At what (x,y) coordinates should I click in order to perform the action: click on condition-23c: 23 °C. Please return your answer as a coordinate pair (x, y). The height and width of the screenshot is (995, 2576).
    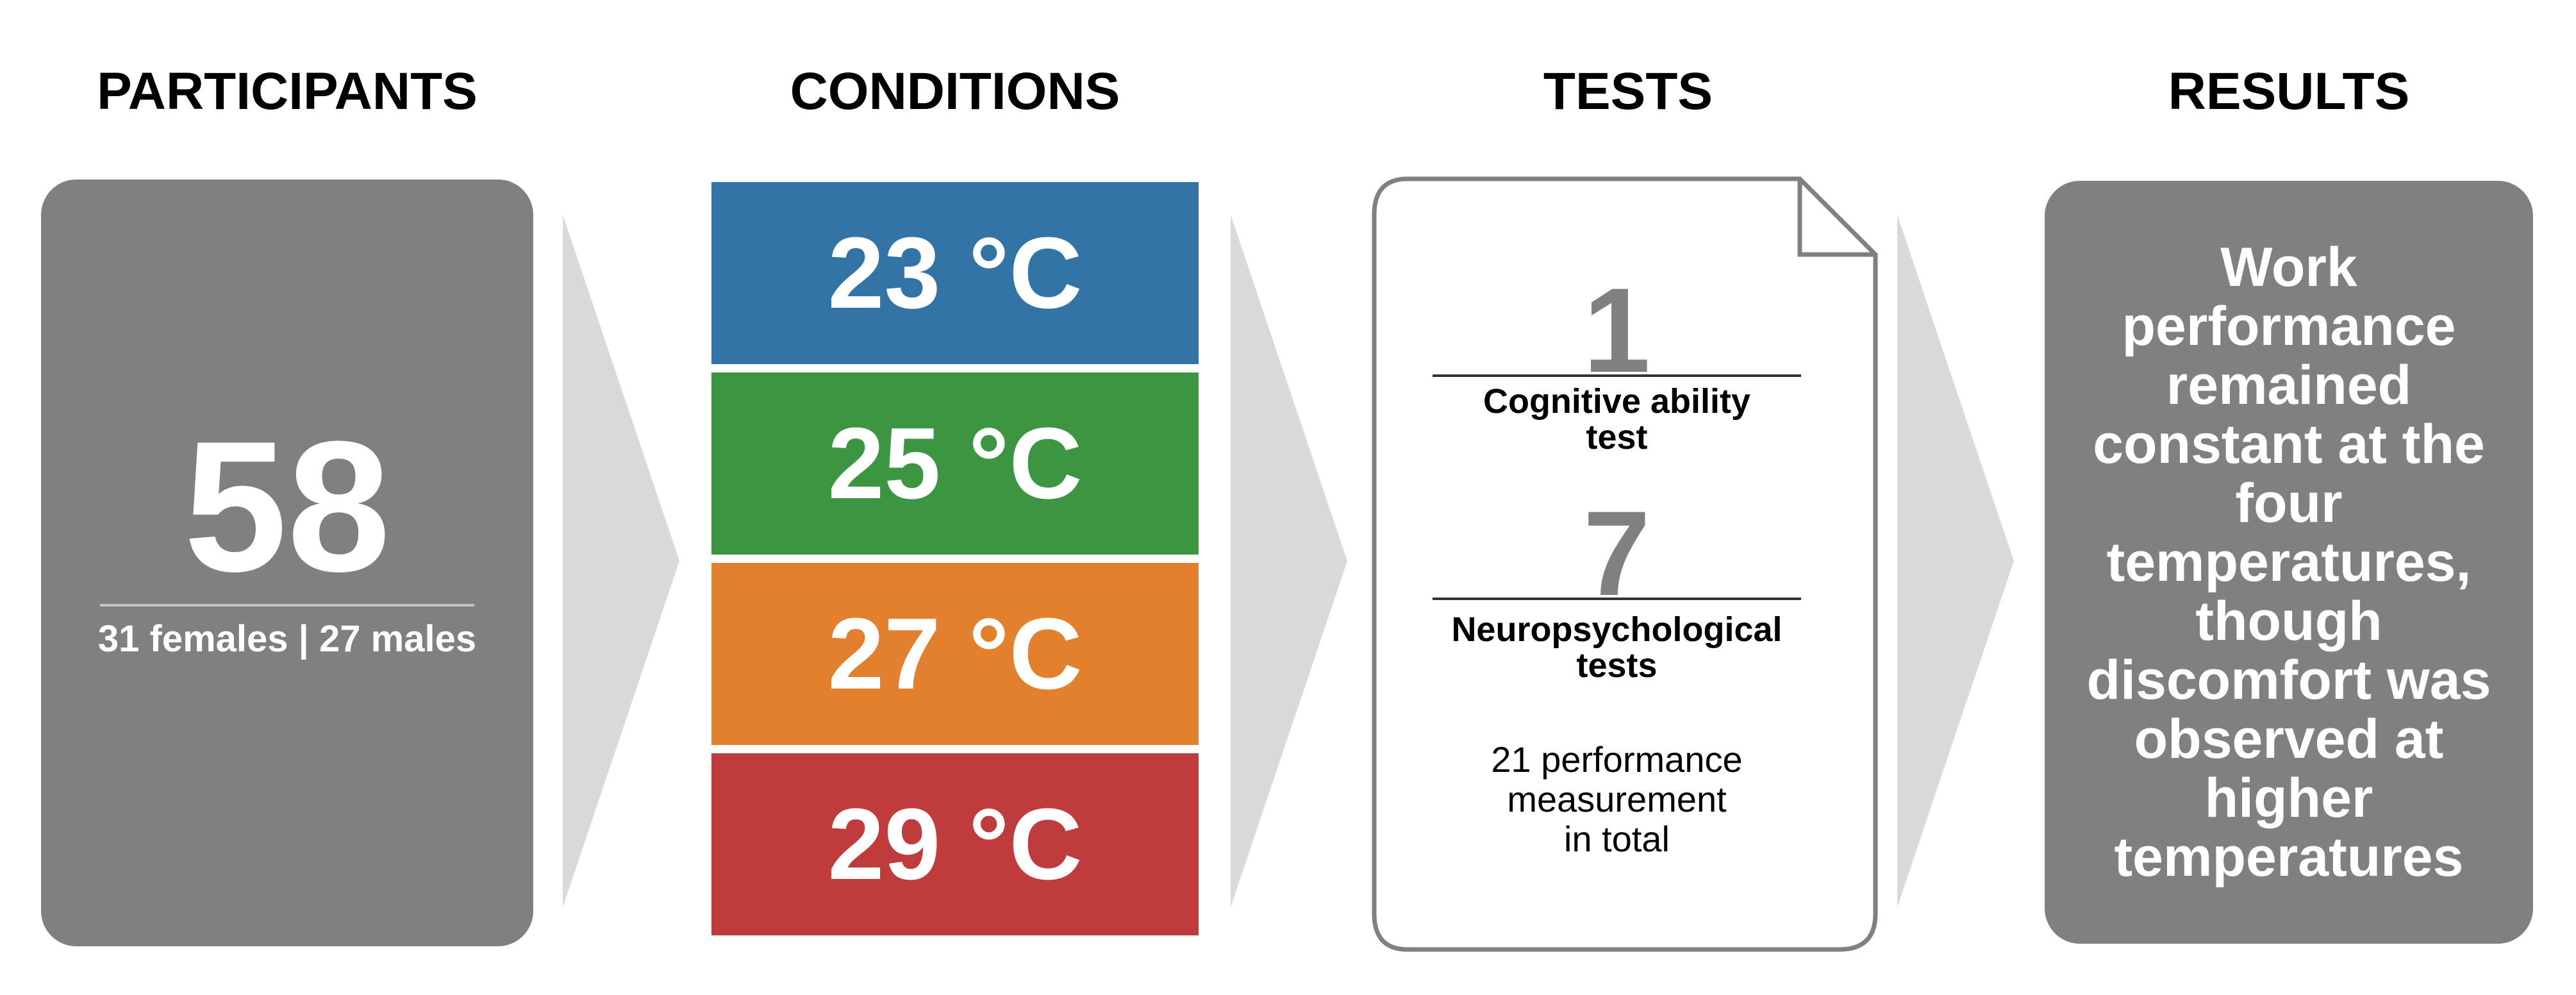
    Looking at the image, I should click on (955, 273).